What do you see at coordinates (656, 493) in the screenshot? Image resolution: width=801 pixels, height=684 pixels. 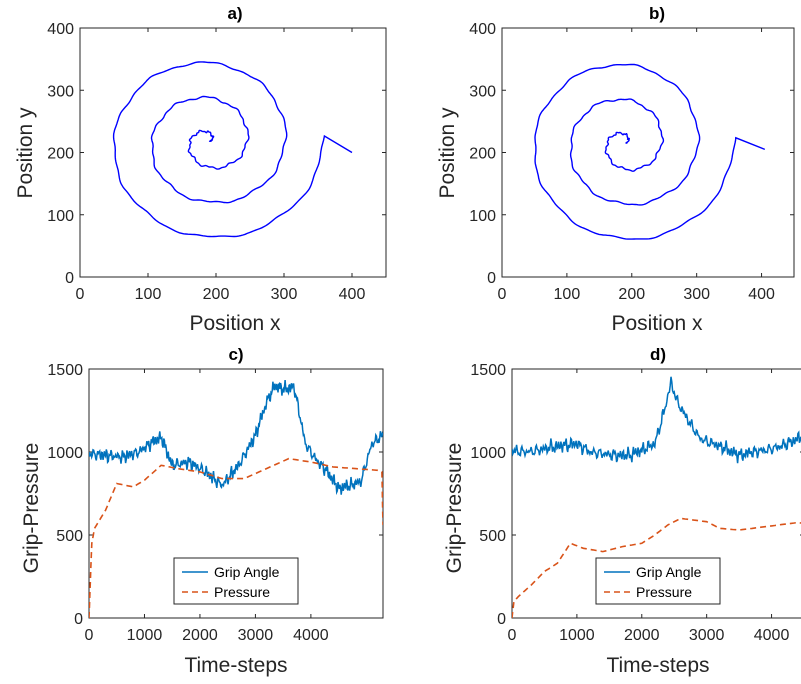 I see `axes-box-panel-d` at bounding box center [656, 493].